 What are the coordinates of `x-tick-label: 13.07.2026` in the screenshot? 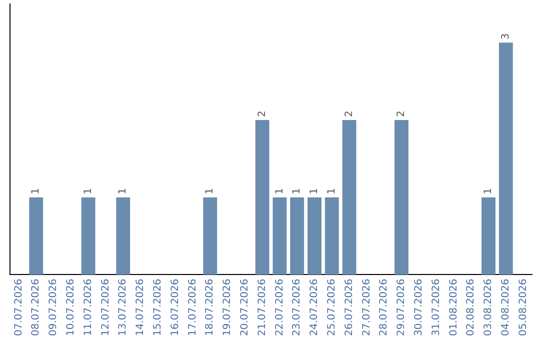 It's located at (123, 307).